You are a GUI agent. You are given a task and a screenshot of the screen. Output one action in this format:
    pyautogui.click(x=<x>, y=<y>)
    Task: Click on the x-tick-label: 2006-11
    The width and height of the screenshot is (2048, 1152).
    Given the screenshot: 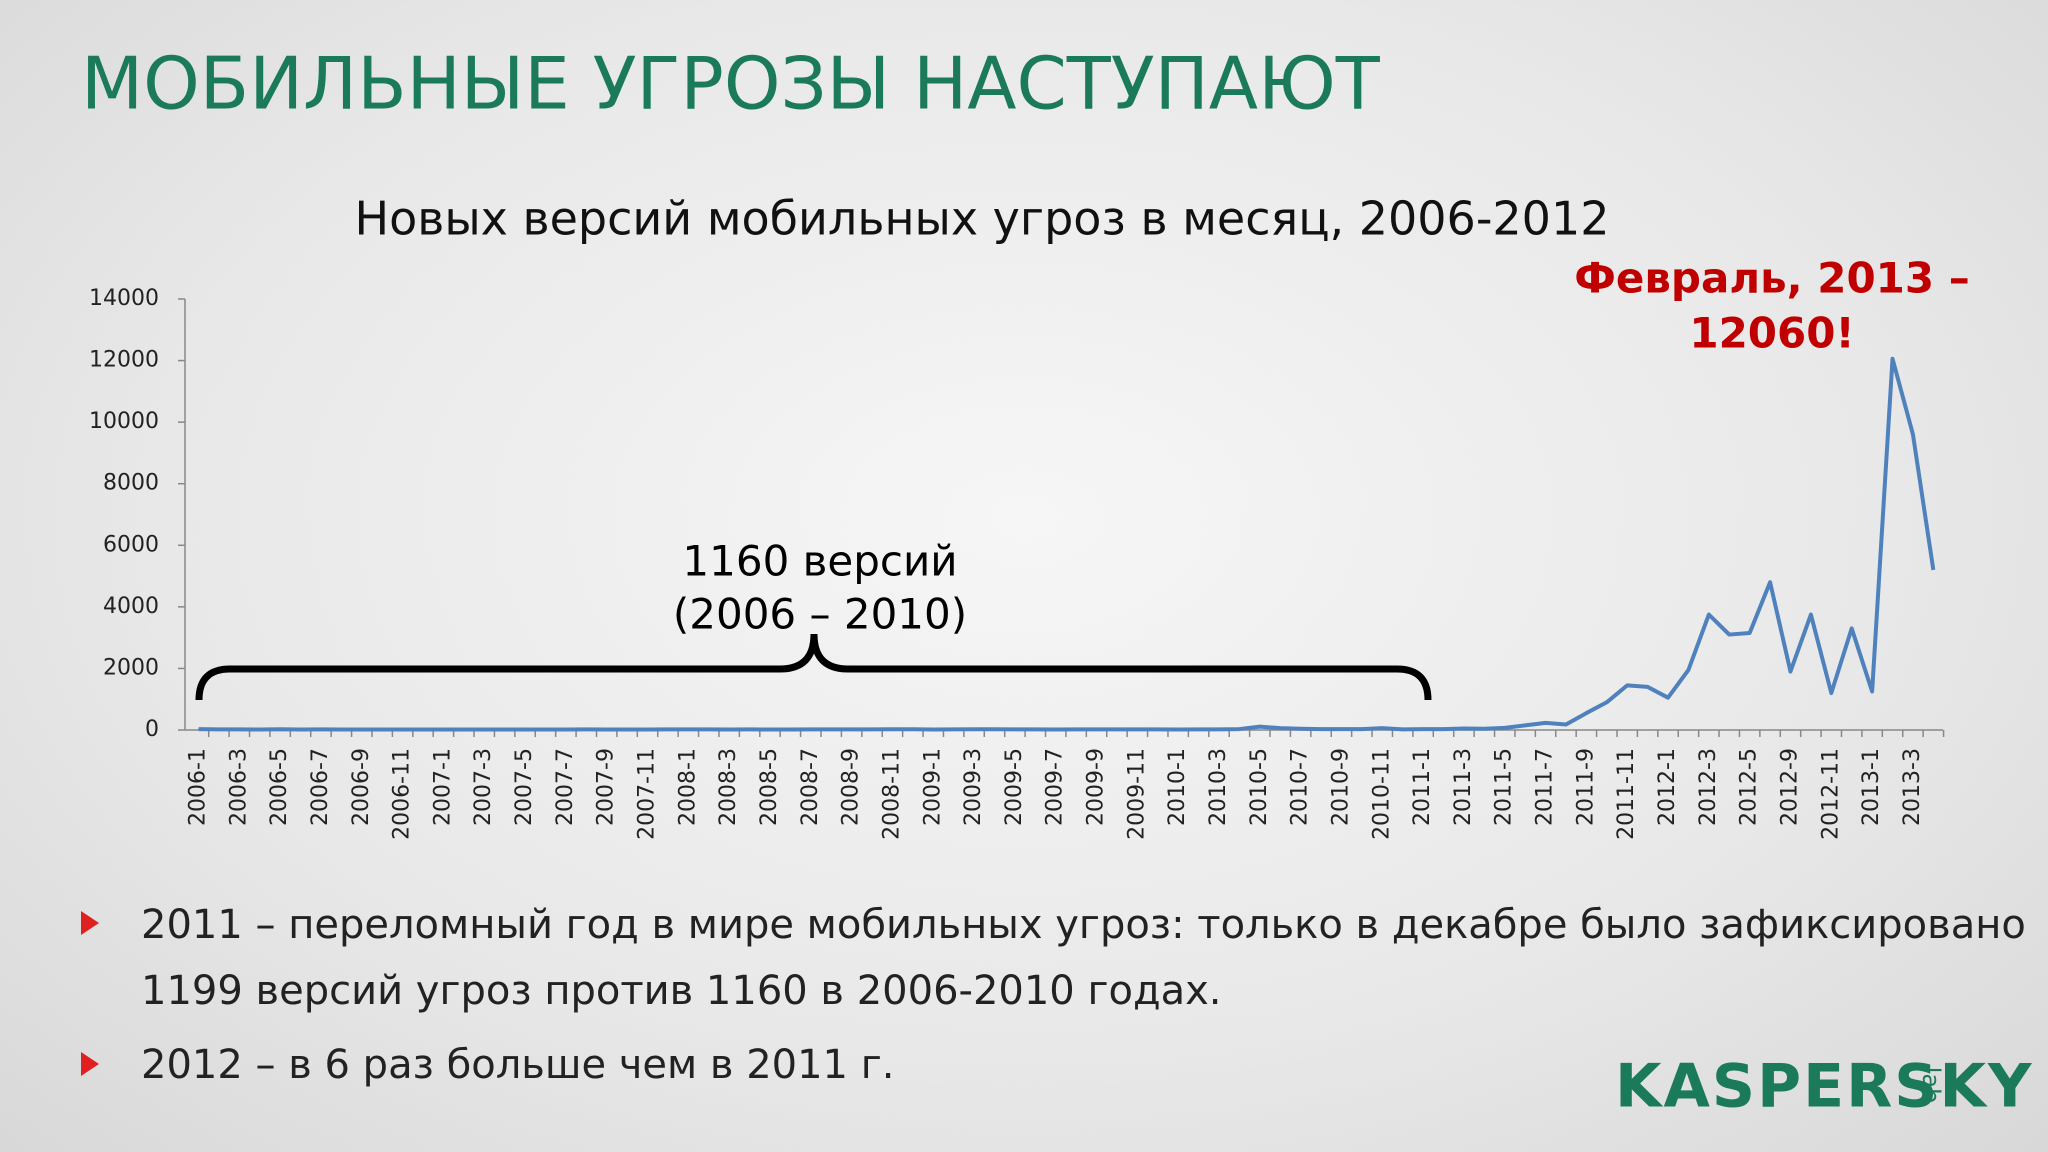 What is the action you would take?
    pyautogui.click(x=402, y=794)
    